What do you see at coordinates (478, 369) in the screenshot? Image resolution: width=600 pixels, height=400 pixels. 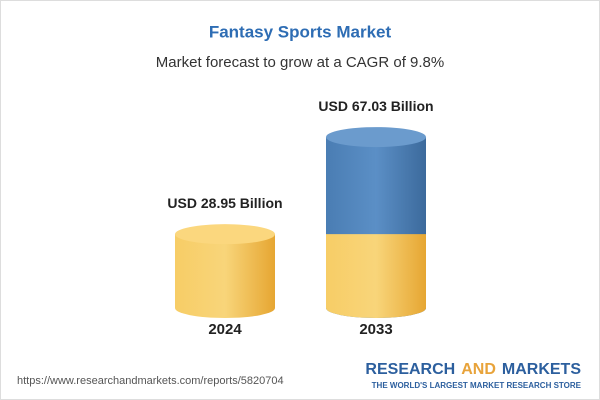 I see `brand-word: AND` at bounding box center [478, 369].